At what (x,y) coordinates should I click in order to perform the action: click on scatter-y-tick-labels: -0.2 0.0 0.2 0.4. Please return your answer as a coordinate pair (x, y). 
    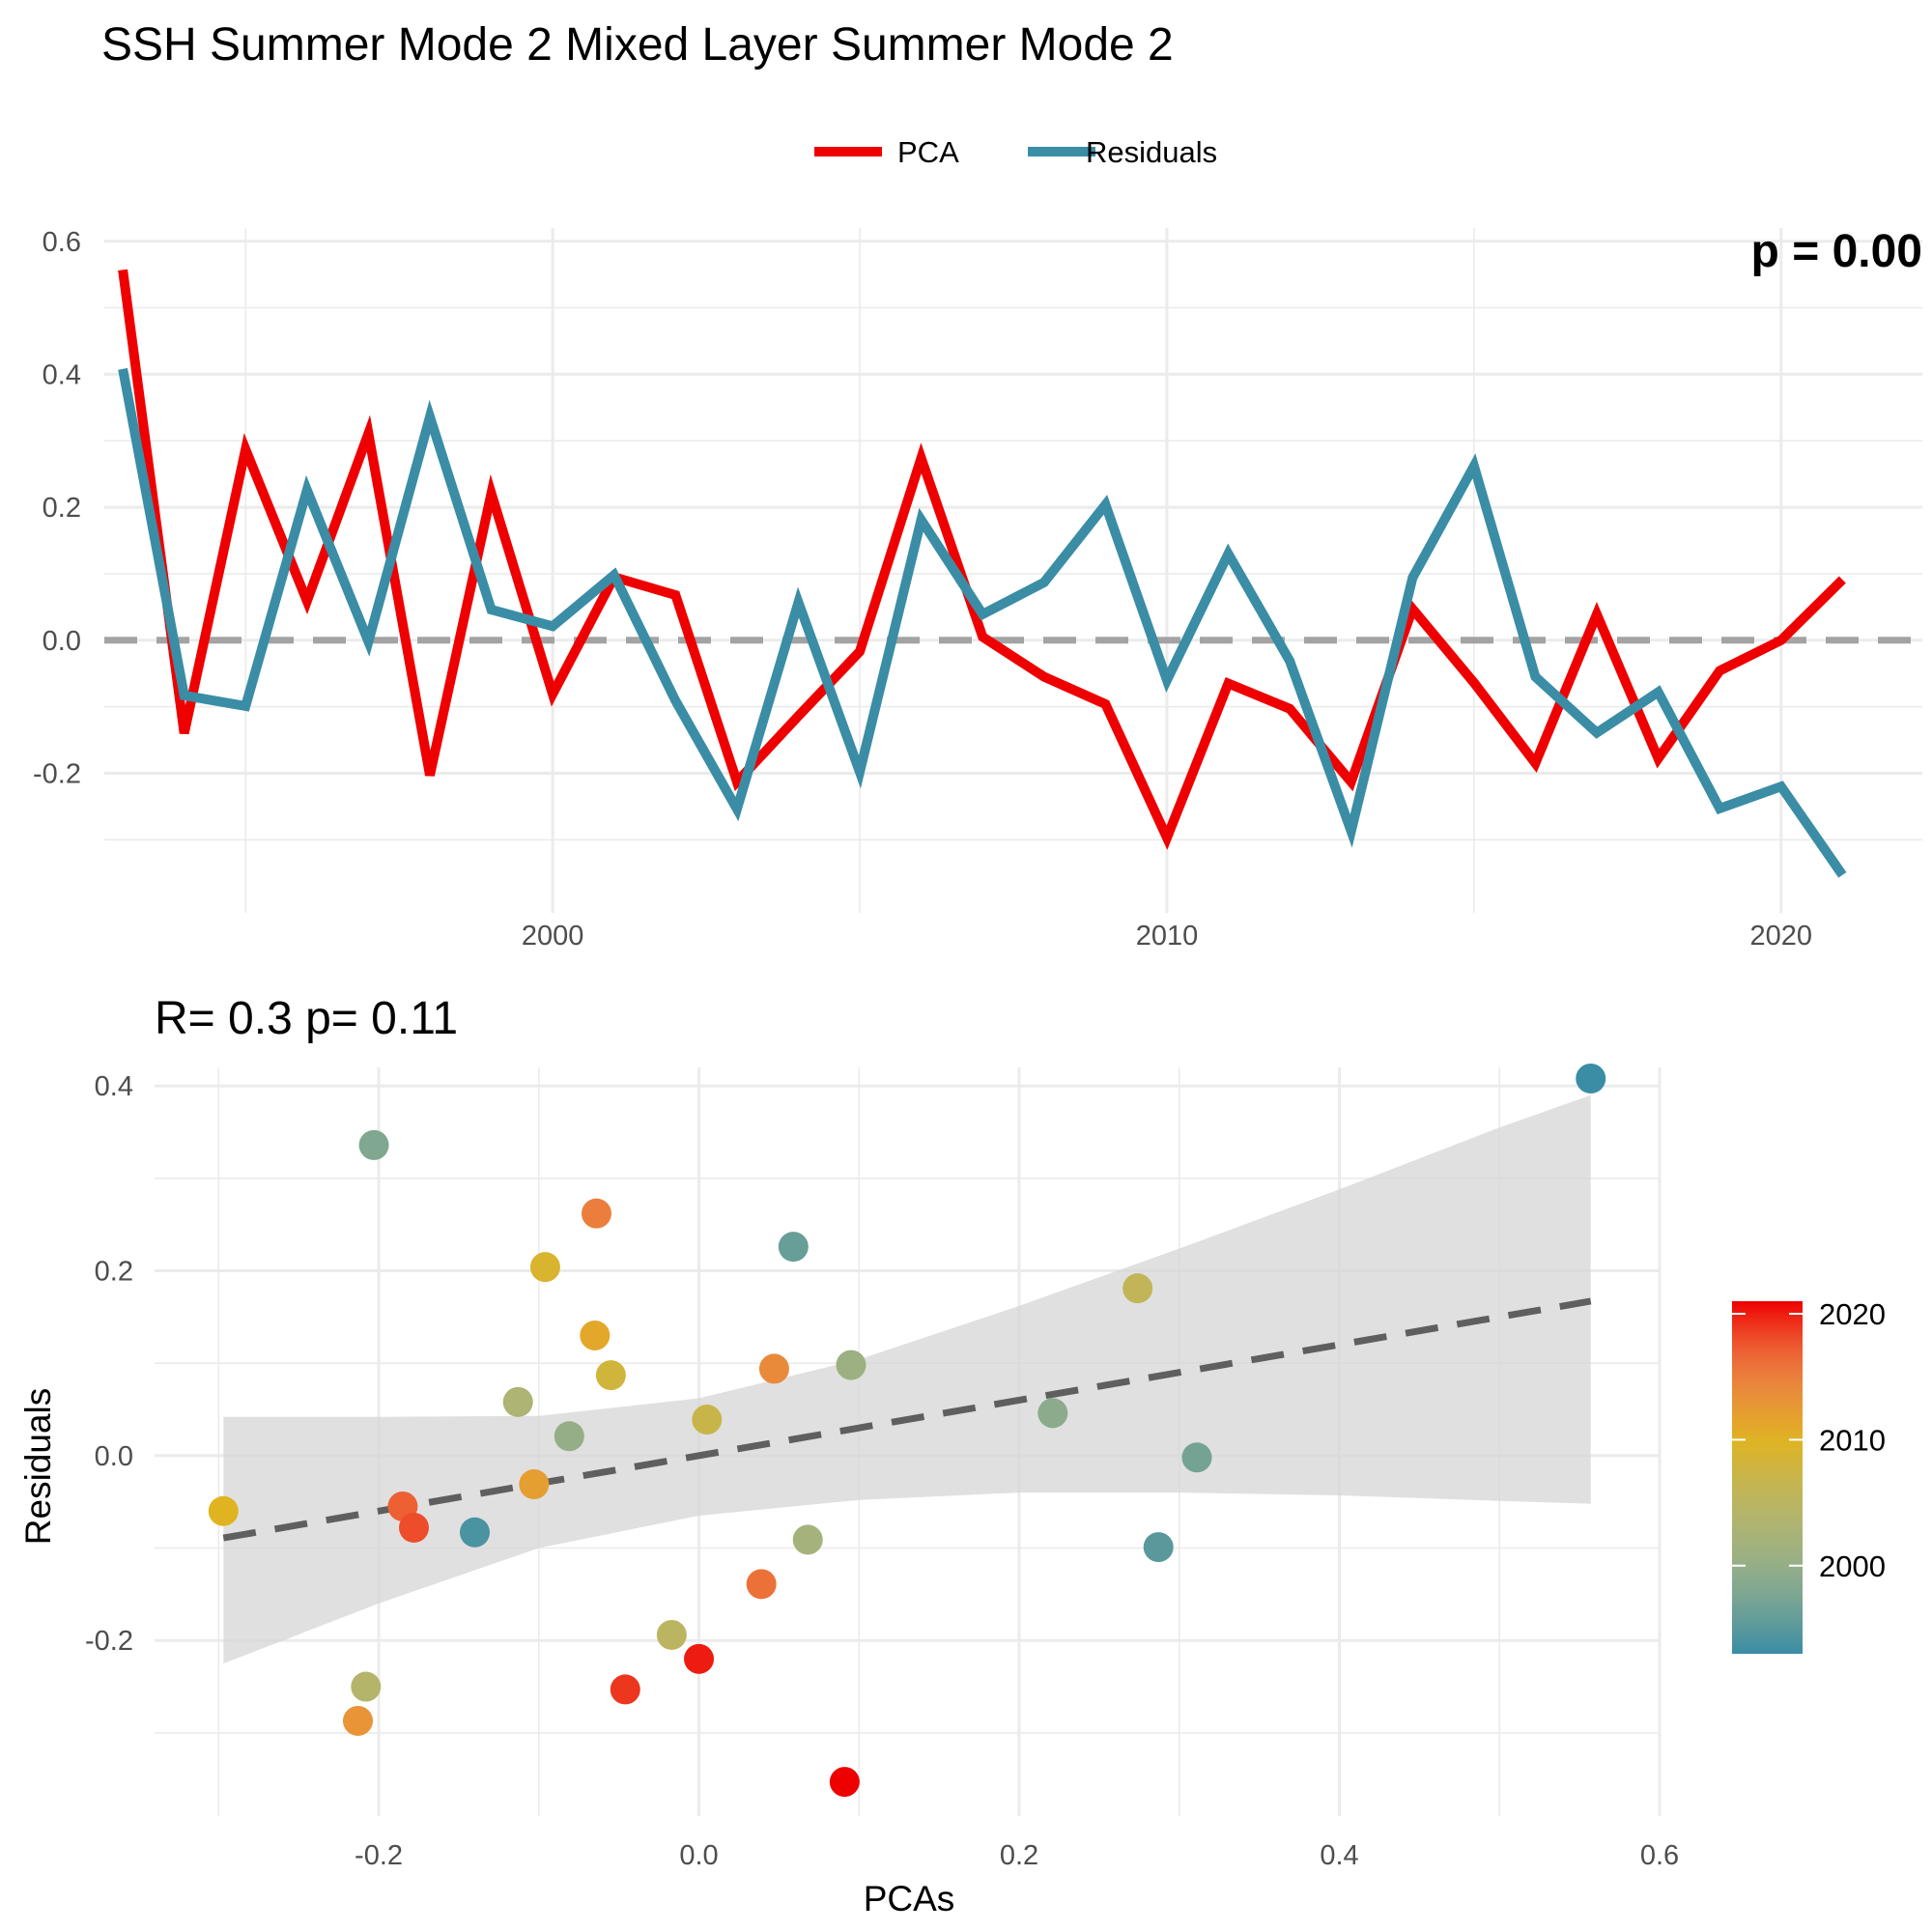
    Looking at the image, I should click on (109, 1364).